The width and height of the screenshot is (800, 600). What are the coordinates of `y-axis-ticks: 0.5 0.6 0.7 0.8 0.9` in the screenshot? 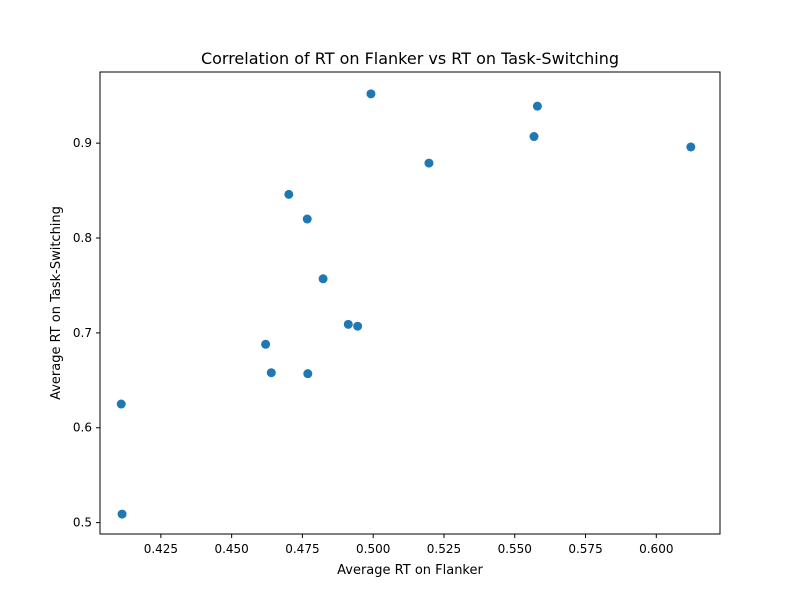 It's located at (86, 333).